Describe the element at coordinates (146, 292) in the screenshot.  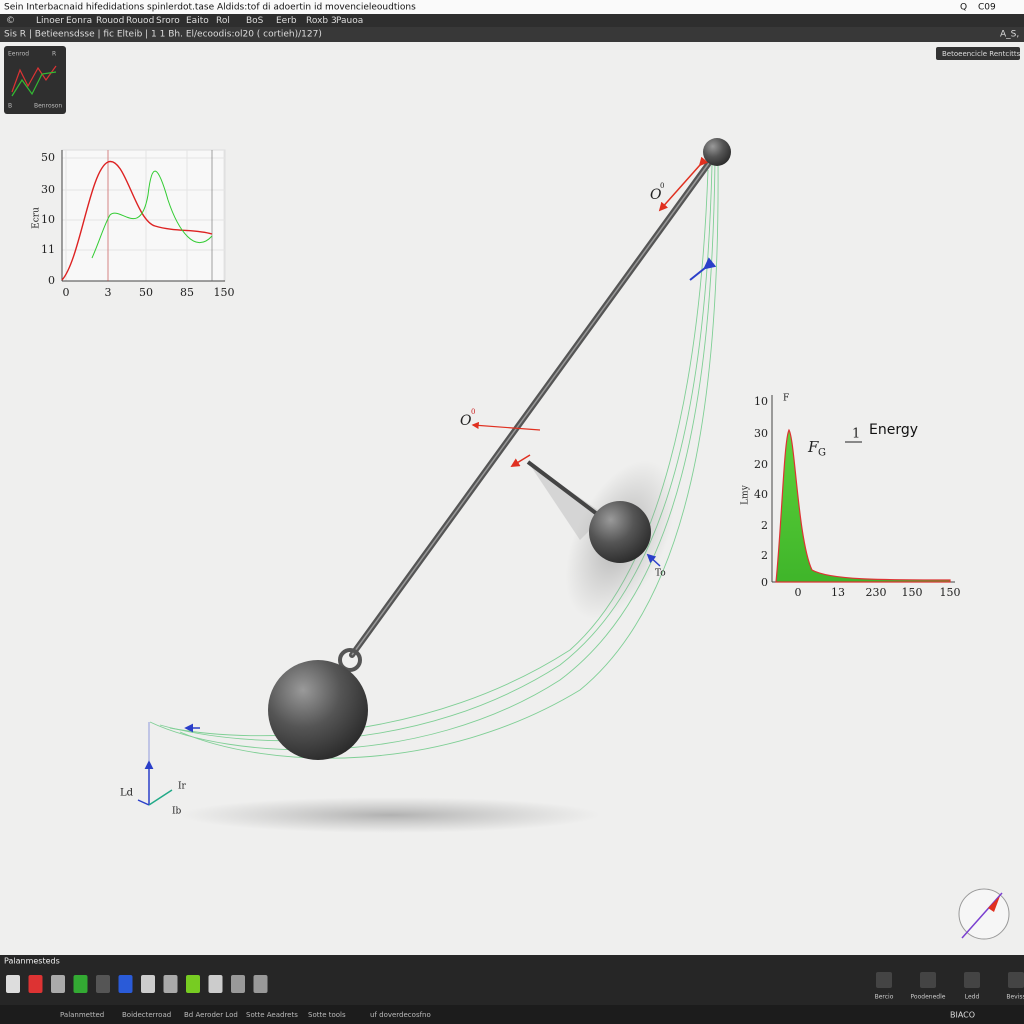
I see `x-tick-label: 50` at that location.